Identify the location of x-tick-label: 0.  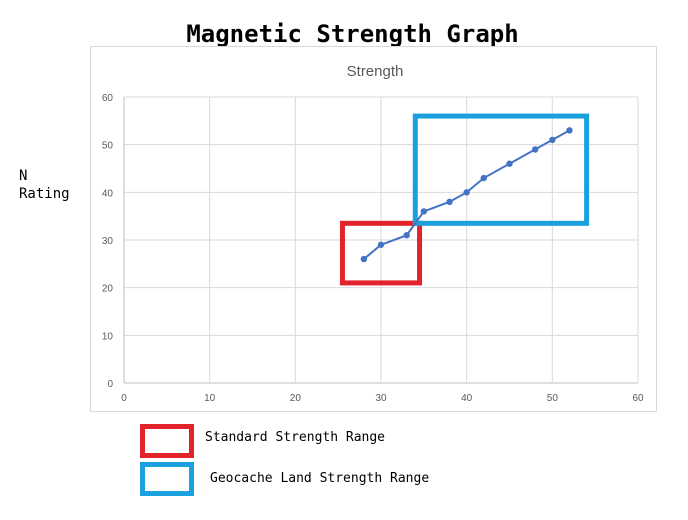
(124, 398).